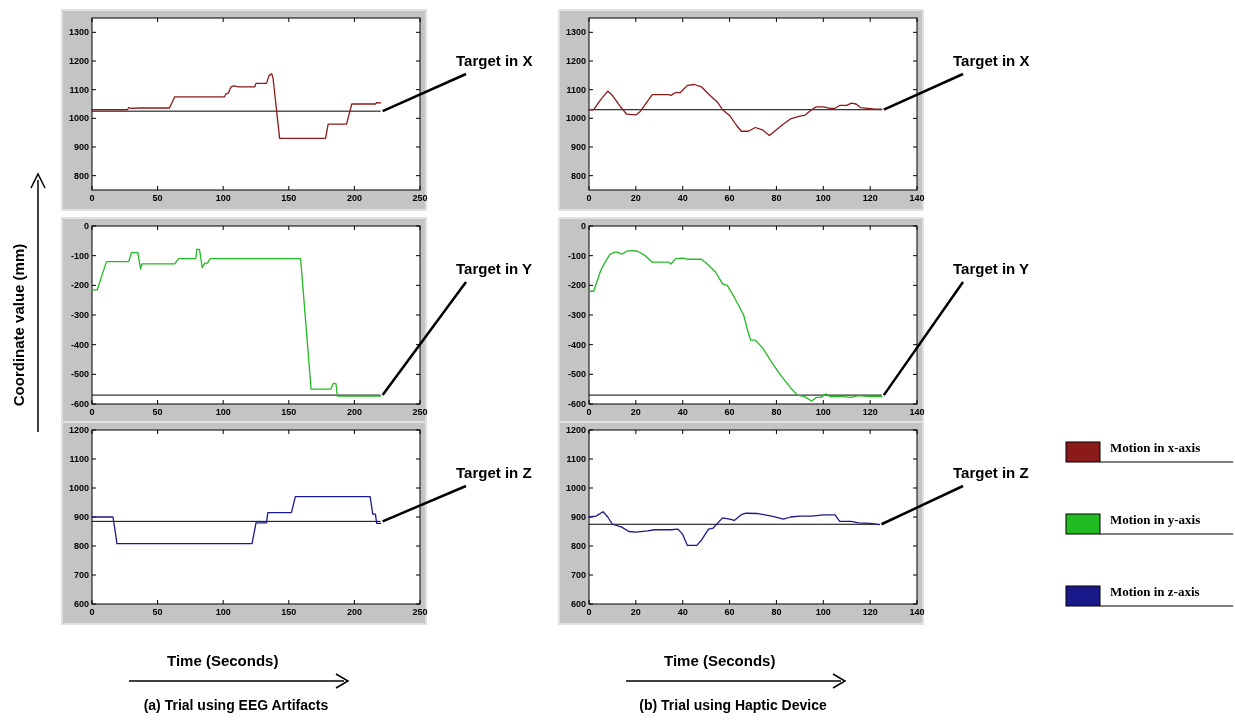 This screenshot has width=1235, height=724. Describe the element at coordinates (733, 705) in the screenshot. I see `text: (b) Trial using Haptic Device` at that location.